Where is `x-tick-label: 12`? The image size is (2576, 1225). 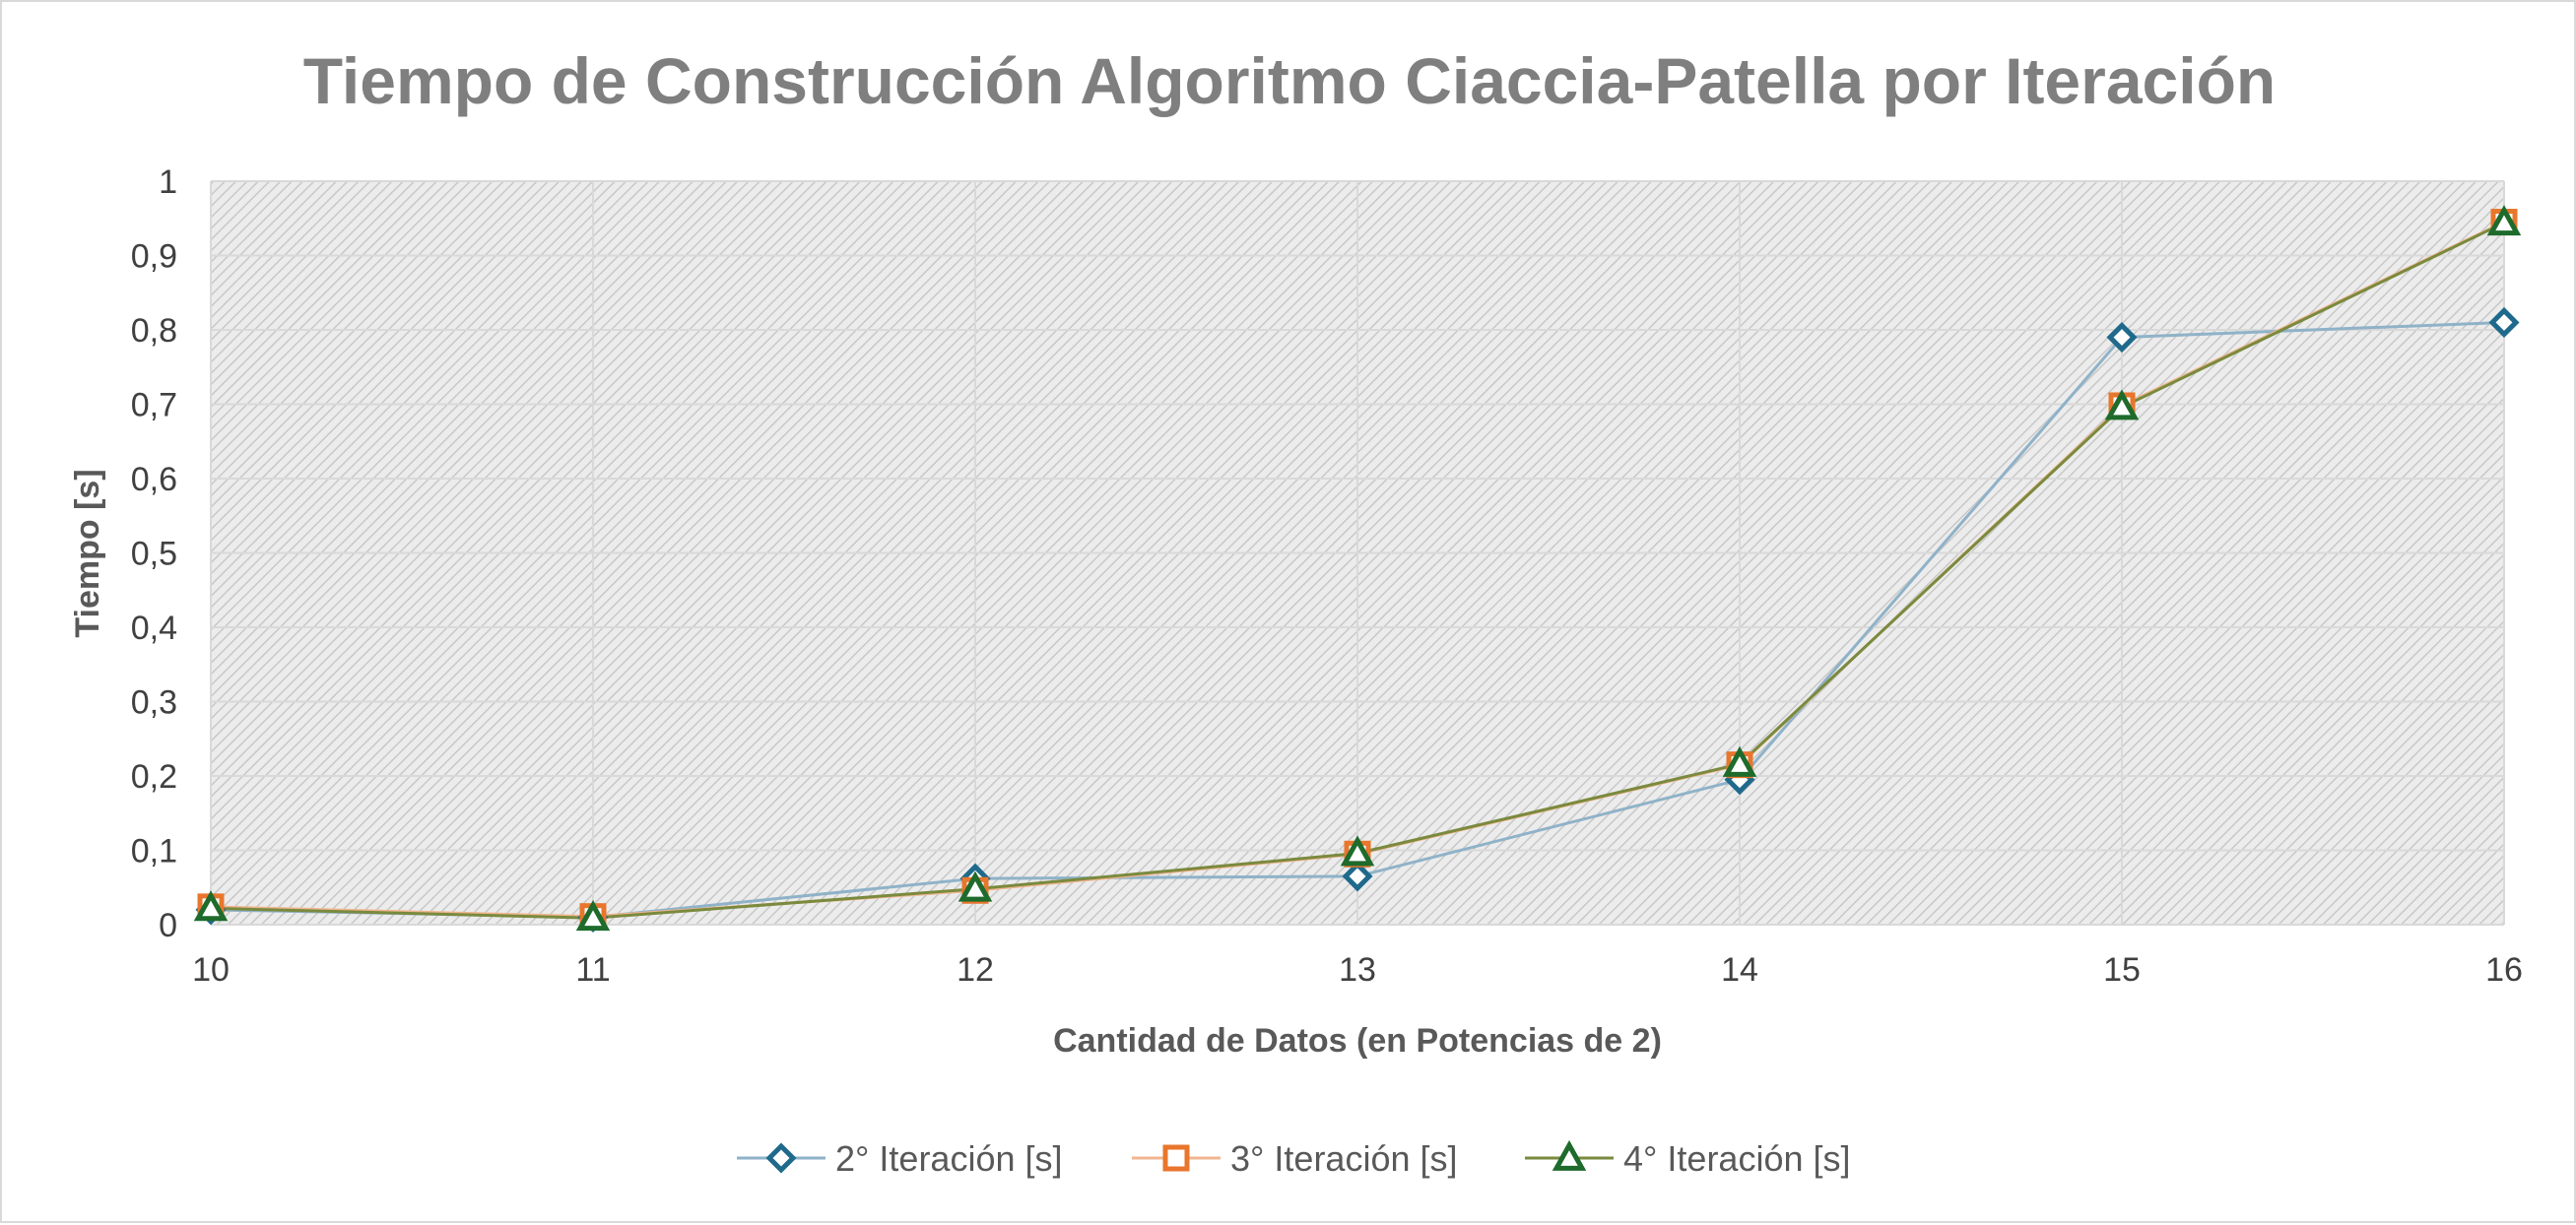 x-tick-label: 12 is located at coordinates (976, 970).